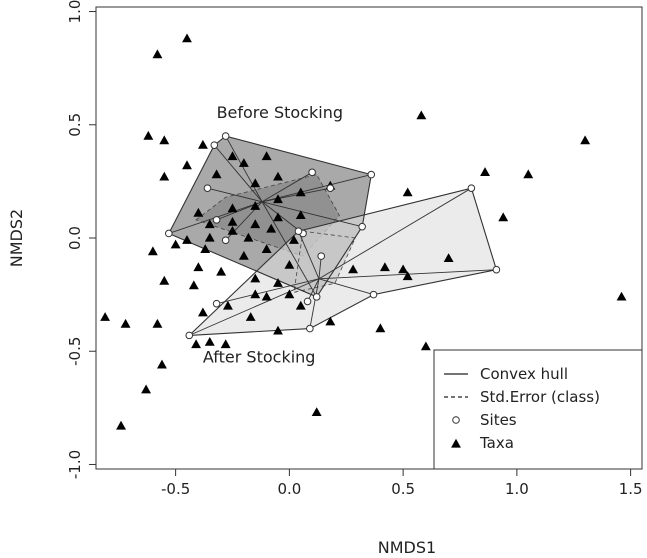 The height and width of the screenshot is (558, 647). What do you see at coordinates (75, 351) in the screenshot?
I see `y-tick-label: -0.5` at bounding box center [75, 351].